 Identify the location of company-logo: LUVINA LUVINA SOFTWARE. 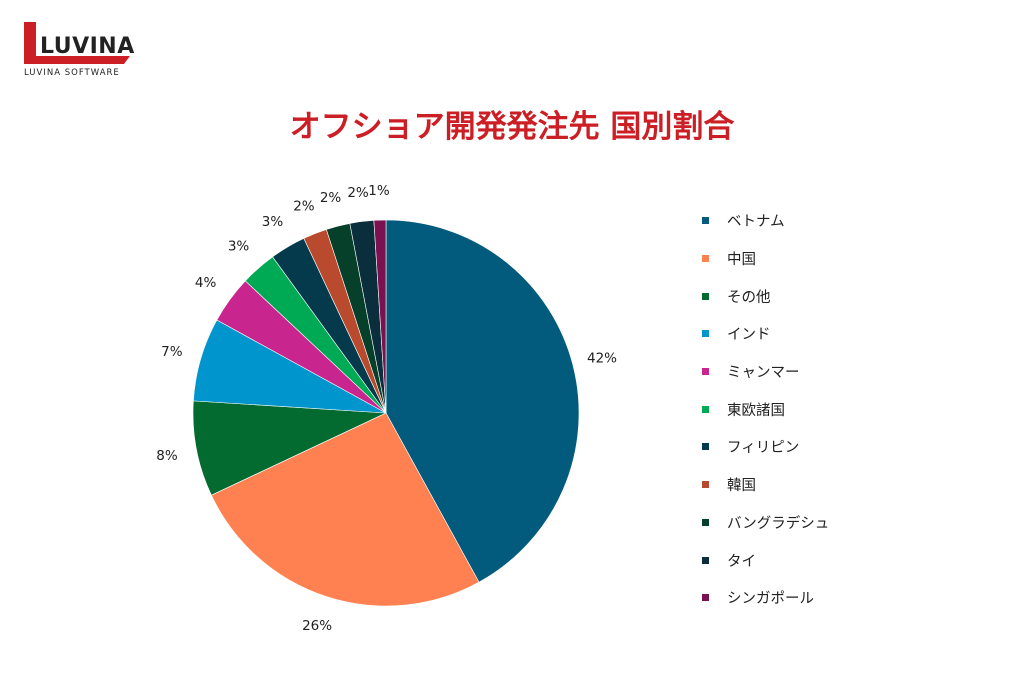
(87, 48).